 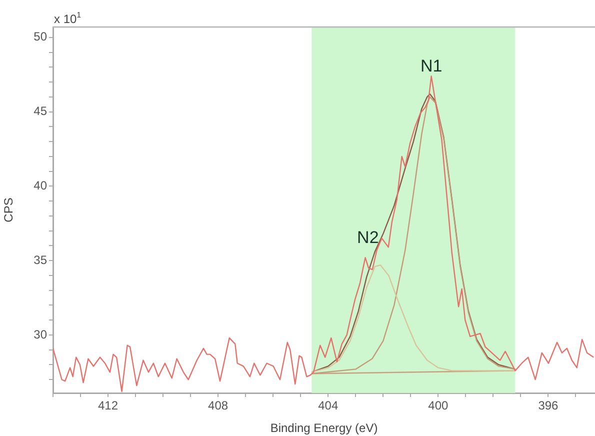 I want to click on x-tick-label: 408, so click(x=218, y=405).